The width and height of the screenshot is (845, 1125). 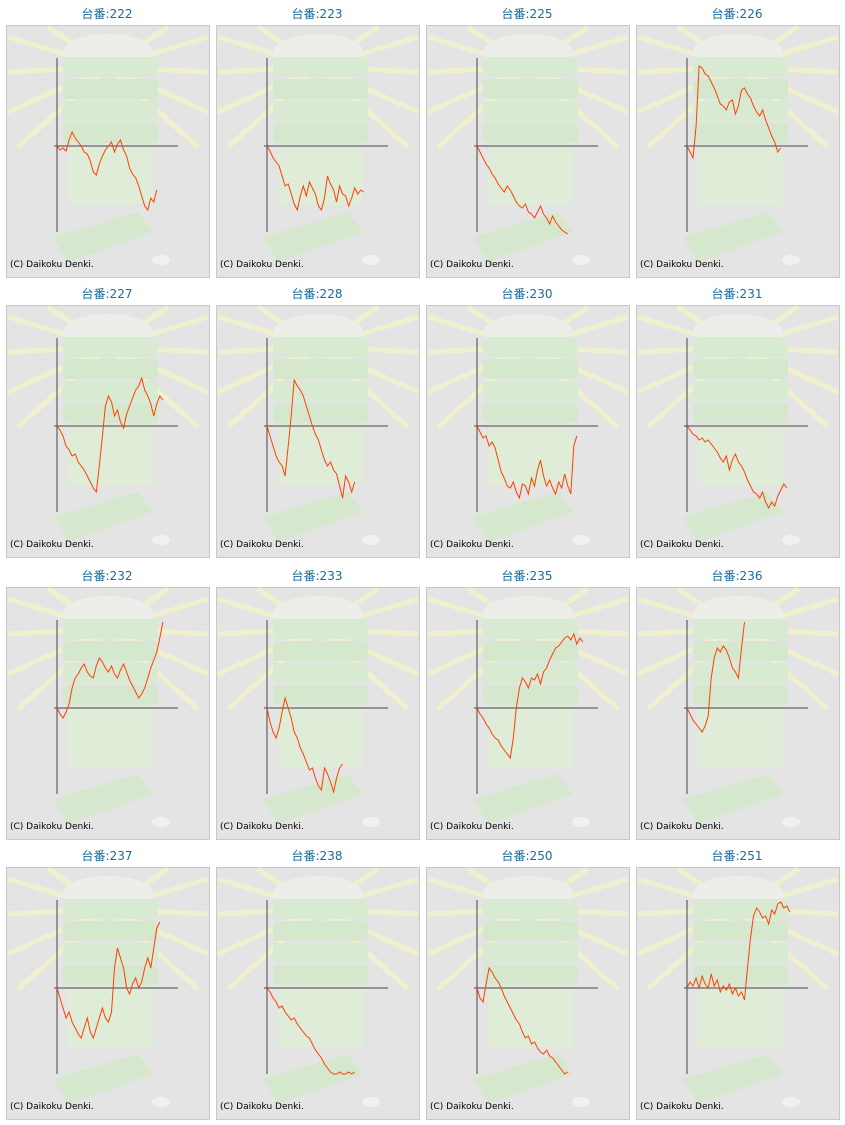 I want to click on chart-title: 台番:222, so click(x=107, y=13).